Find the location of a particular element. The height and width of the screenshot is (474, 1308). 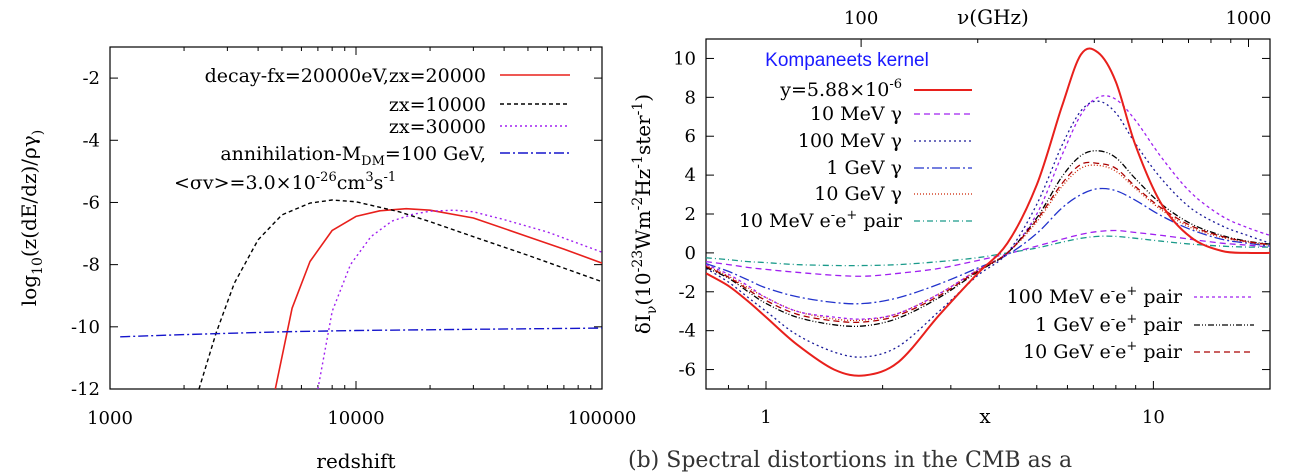

legend-label-1gev-pair: 1 GeV e-e+ pair is located at coordinates (1109, 324).